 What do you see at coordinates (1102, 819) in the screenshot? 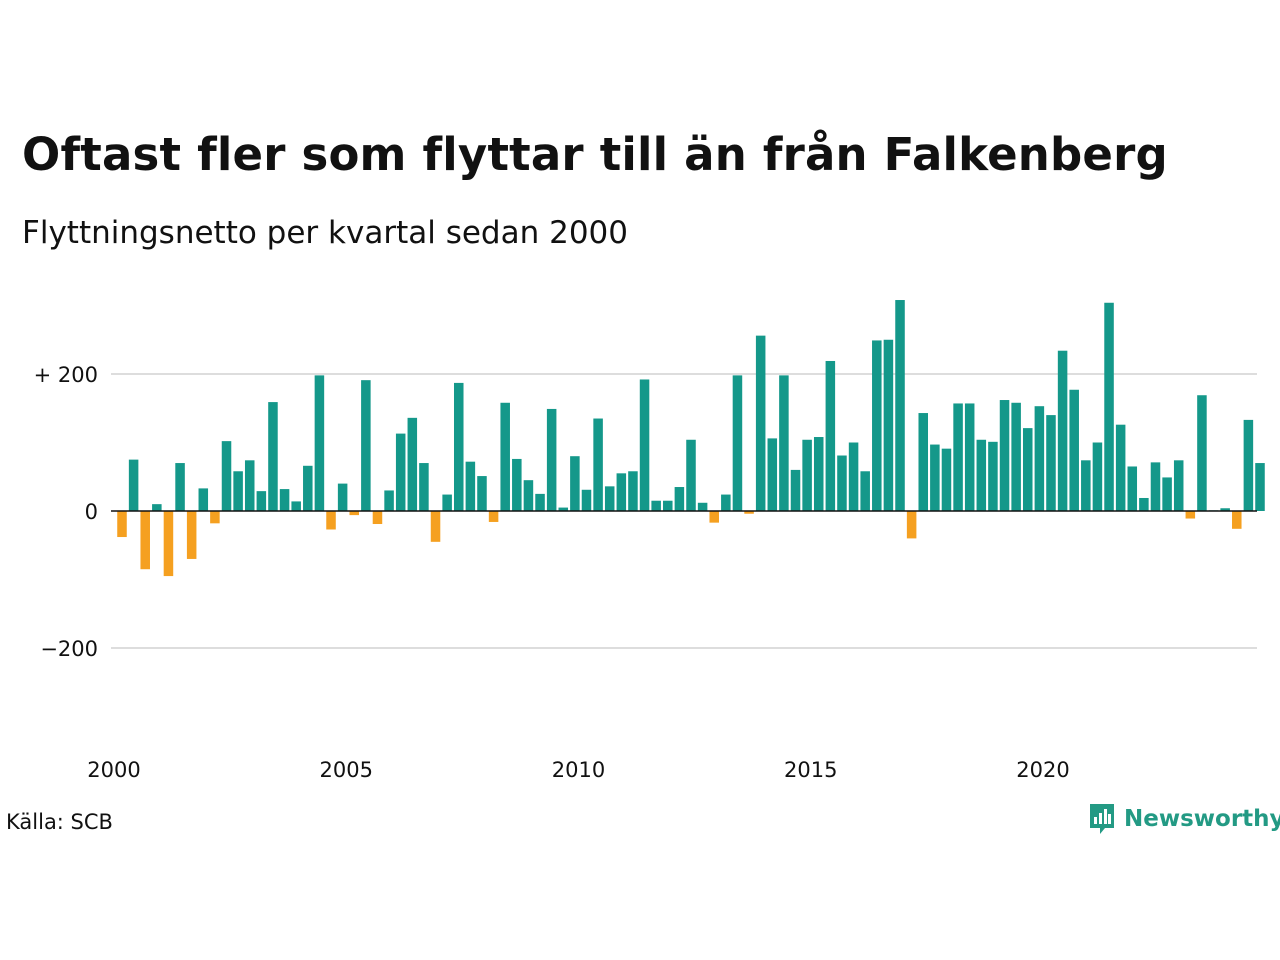
I see `newsworthy-logo-icon` at bounding box center [1102, 819].